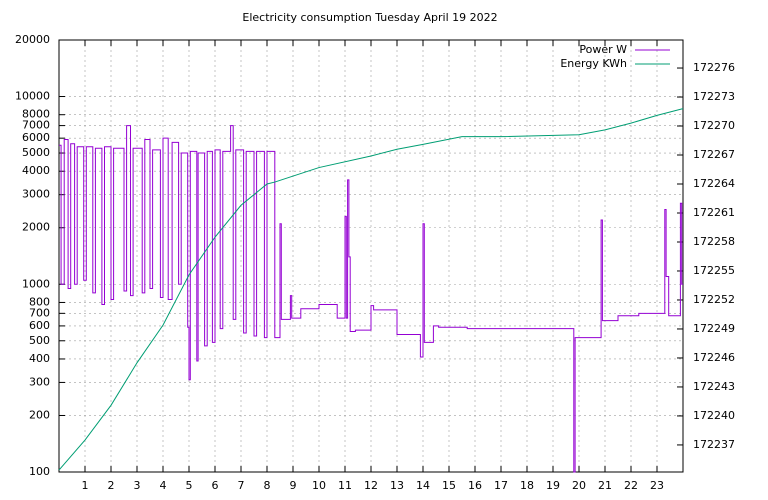 Image resolution: width=768 pixels, height=500 pixels. Describe the element at coordinates (36, 125) in the screenshot. I see `y-tick-label: 7000` at that location.